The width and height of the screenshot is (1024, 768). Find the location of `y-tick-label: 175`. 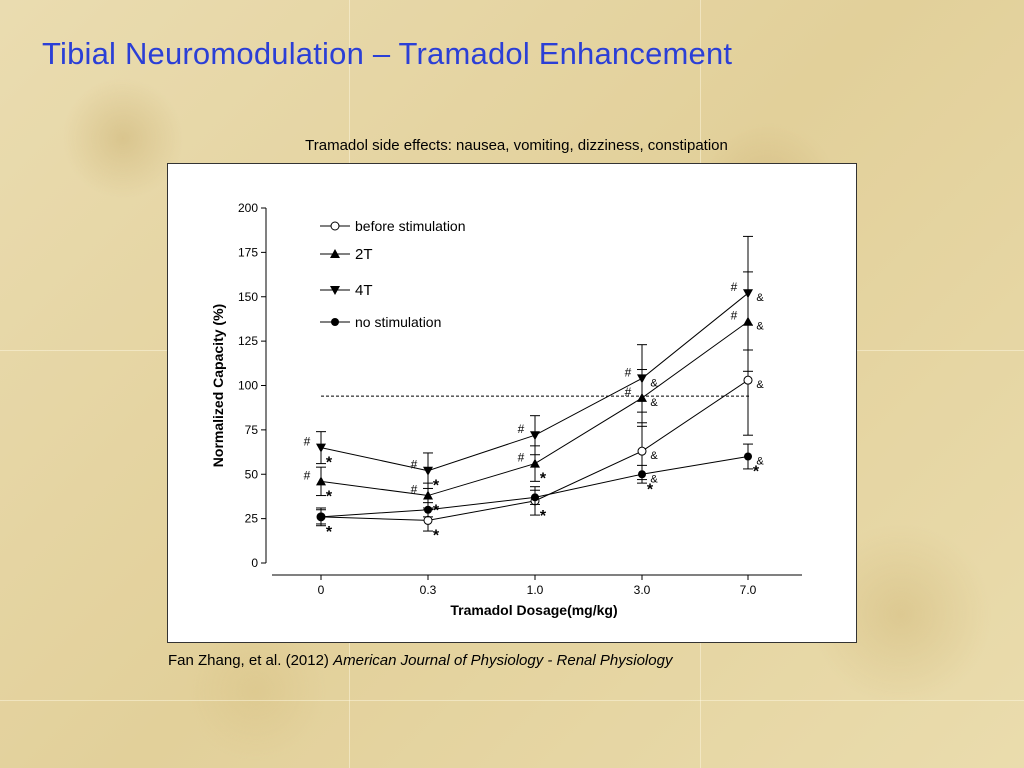

y-tick-label: 175 is located at coordinates (248, 252).